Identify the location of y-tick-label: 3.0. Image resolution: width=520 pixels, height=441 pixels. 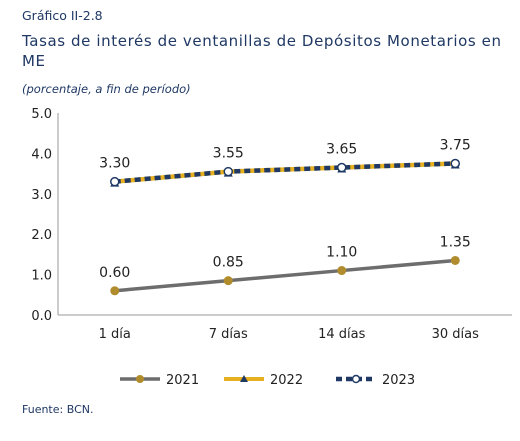
(41, 195).